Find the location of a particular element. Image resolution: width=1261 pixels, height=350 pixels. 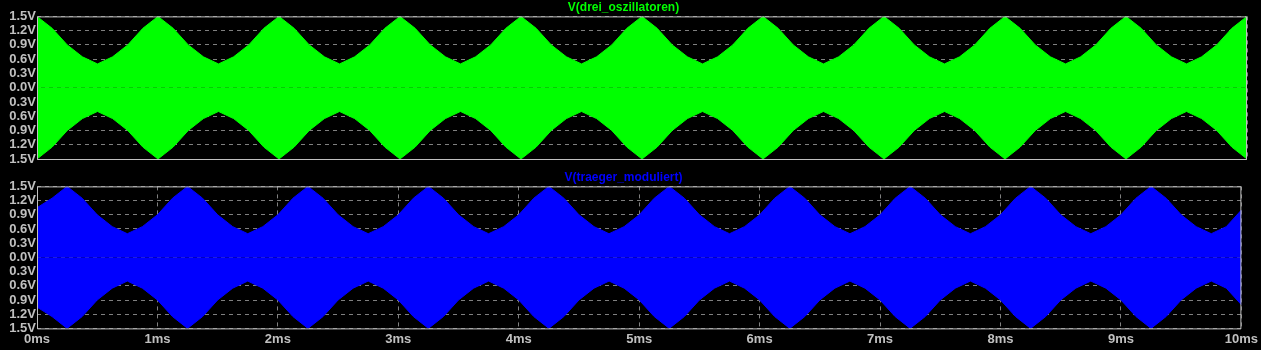

x-tick-label: 5ms is located at coordinates (639, 338).